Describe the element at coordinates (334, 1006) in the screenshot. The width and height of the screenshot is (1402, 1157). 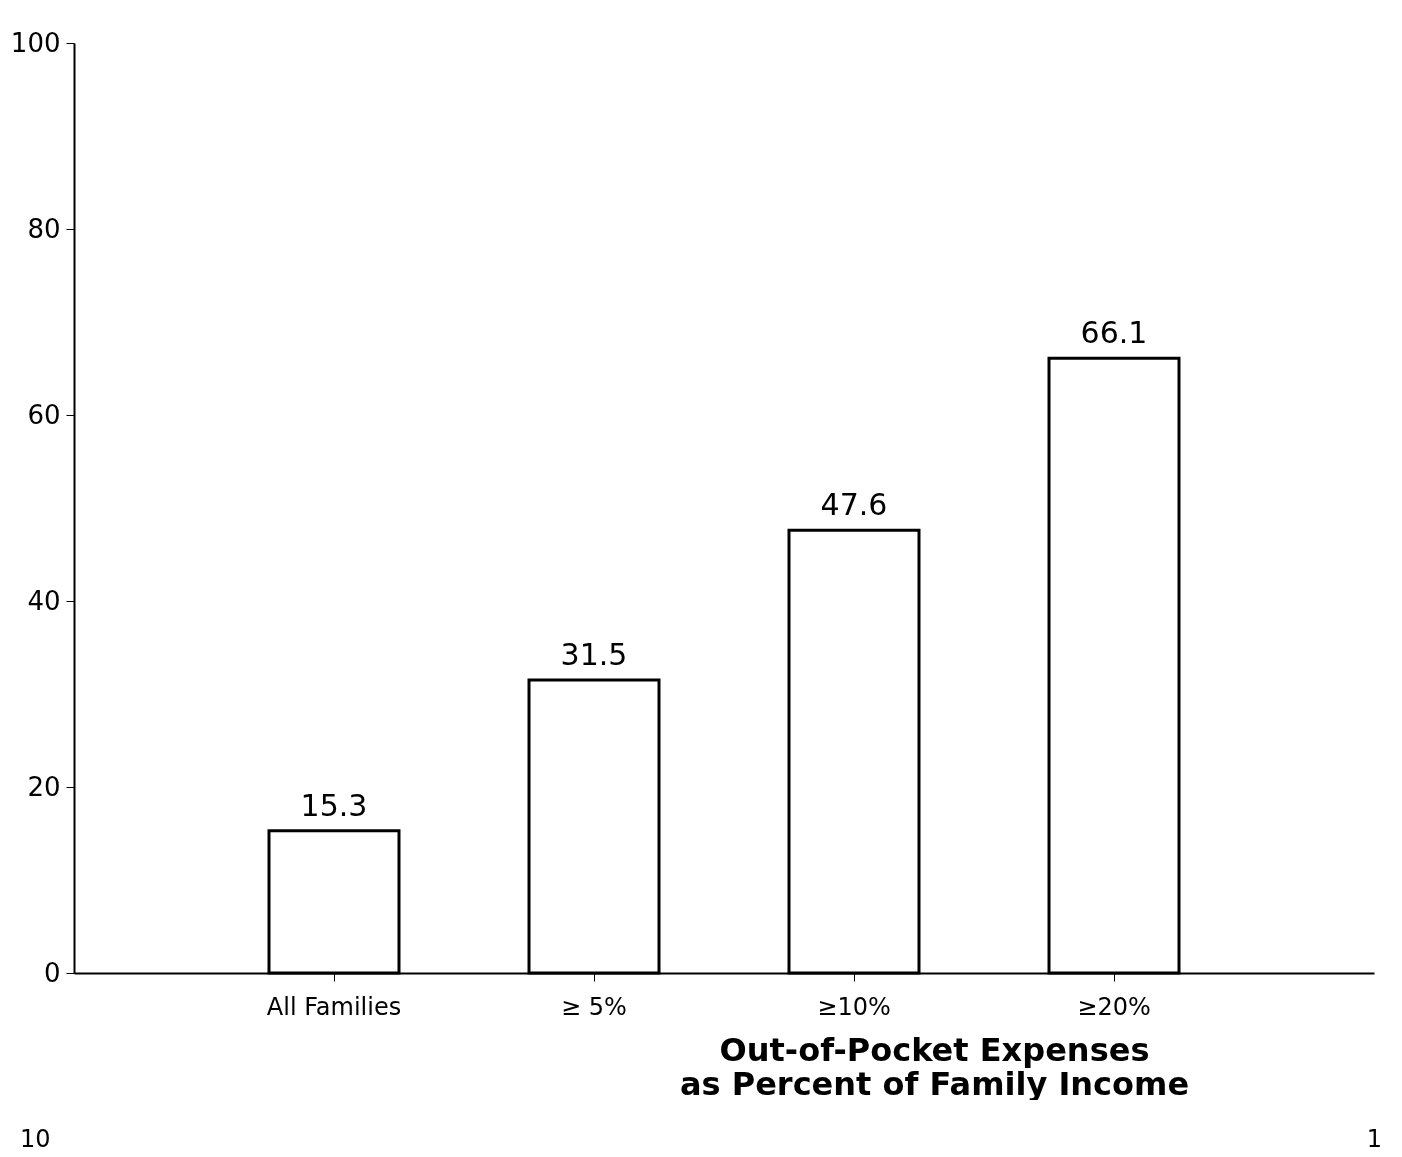
I see `x-tick-label: All Families` at that location.